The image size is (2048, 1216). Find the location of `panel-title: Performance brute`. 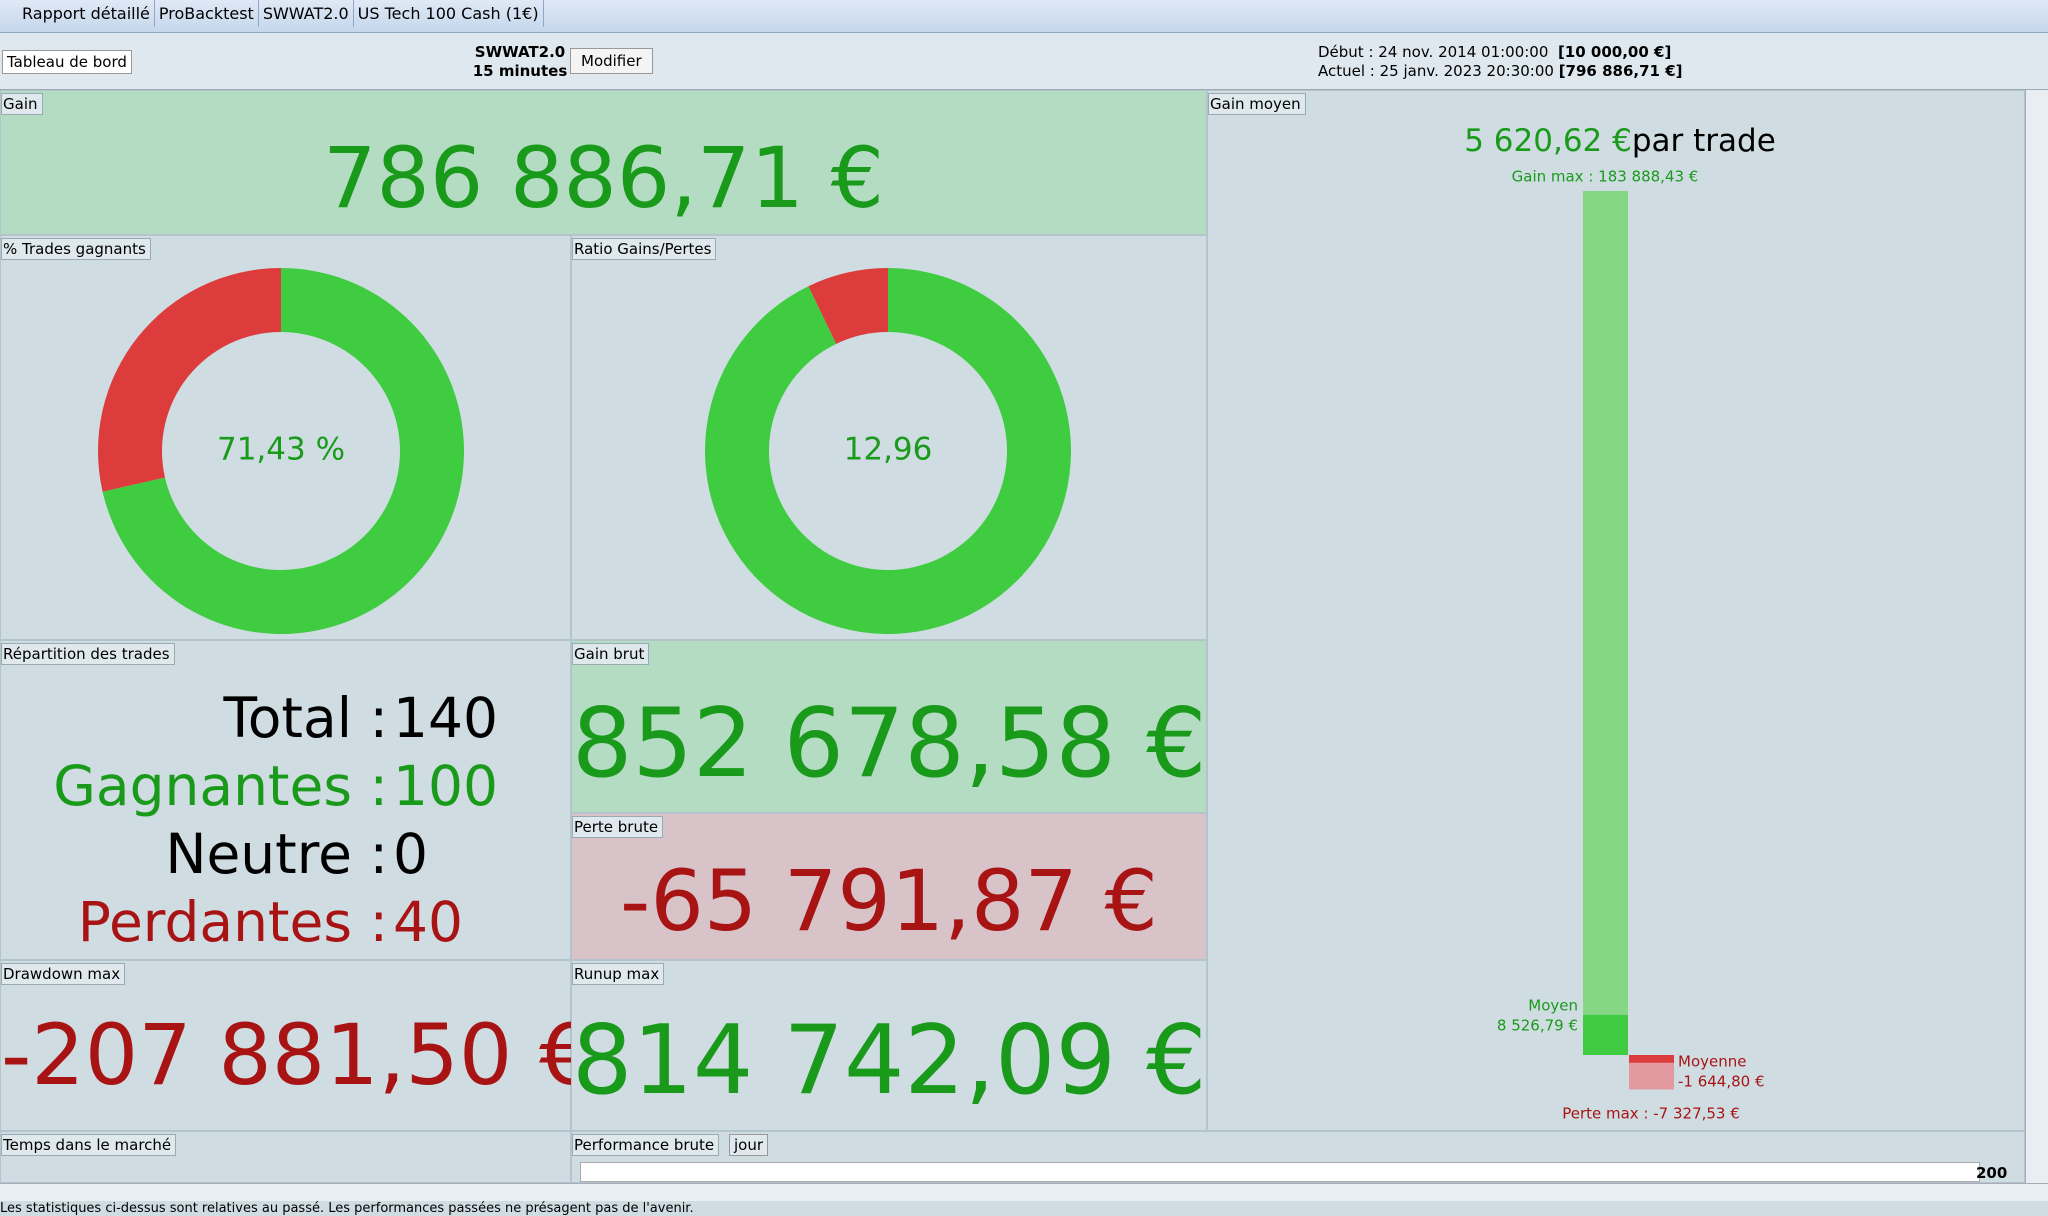

panel-title: Performance brute is located at coordinates (646, 1145).